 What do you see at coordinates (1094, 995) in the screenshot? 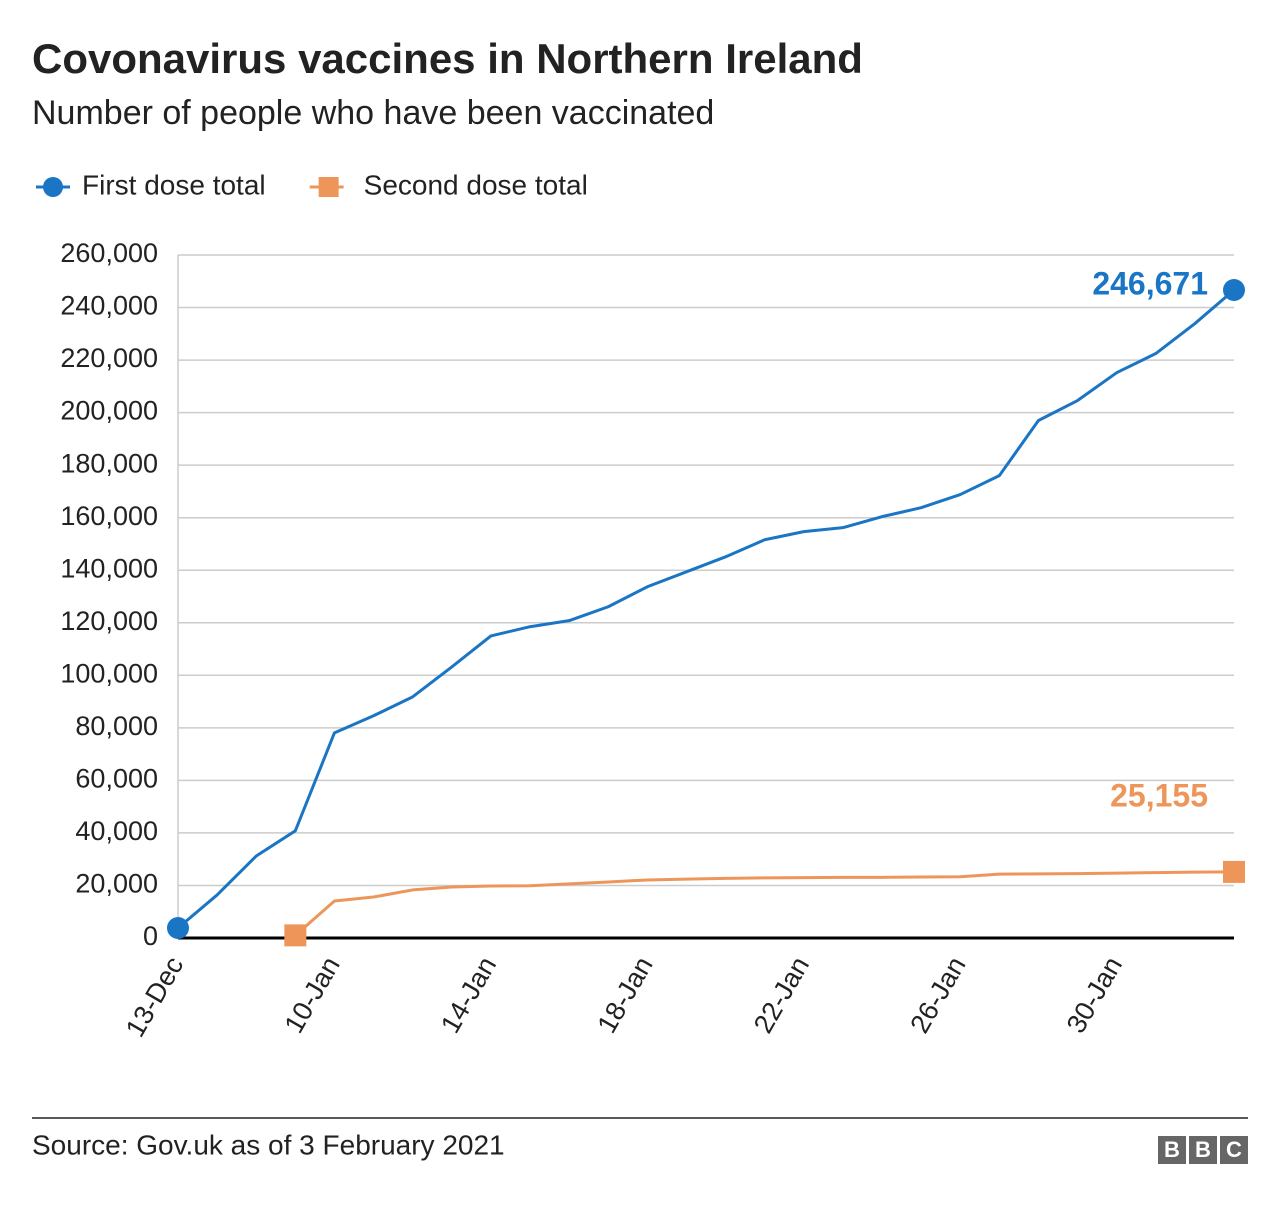
I see `x-tick-label: 30-Jan` at bounding box center [1094, 995].